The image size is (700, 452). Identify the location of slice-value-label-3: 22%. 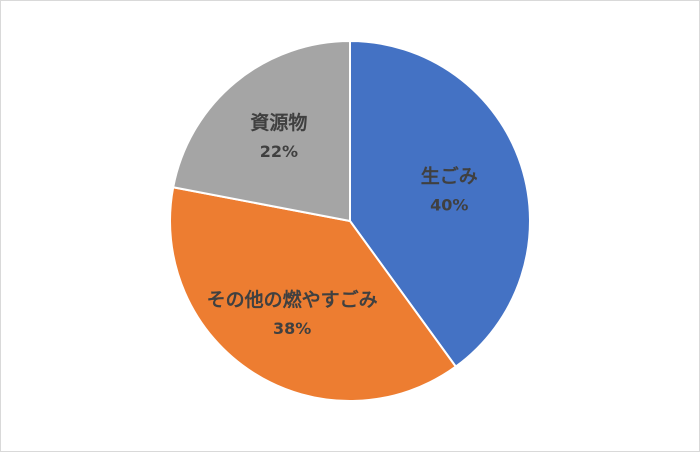
(279, 151).